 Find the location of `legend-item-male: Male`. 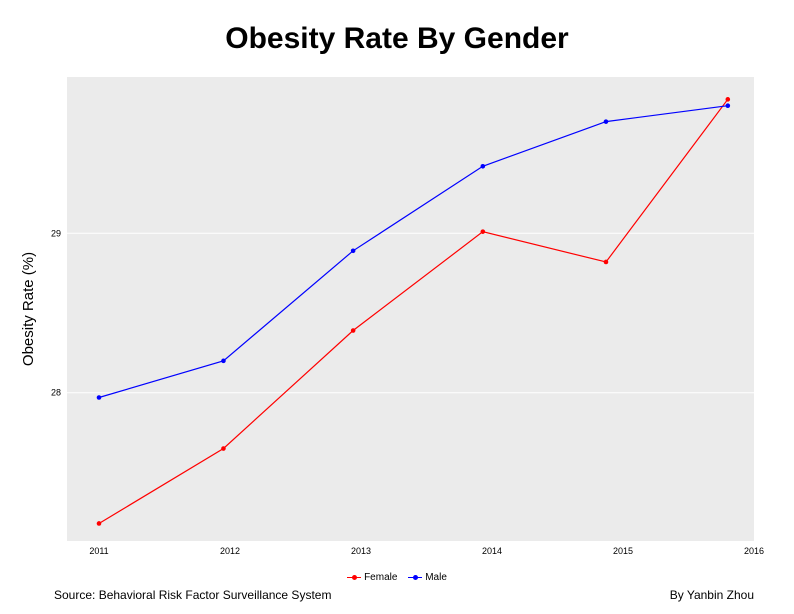

legend-item-male: Male is located at coordinates (427, 577).